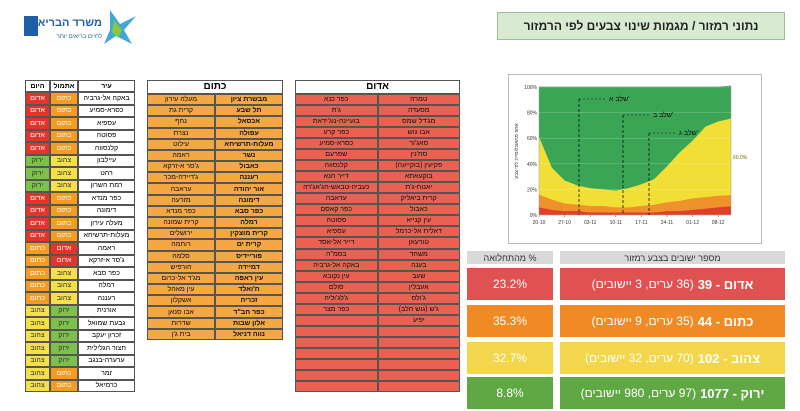  I want to click on city-cell: כפר קרע, so click(336, 133).